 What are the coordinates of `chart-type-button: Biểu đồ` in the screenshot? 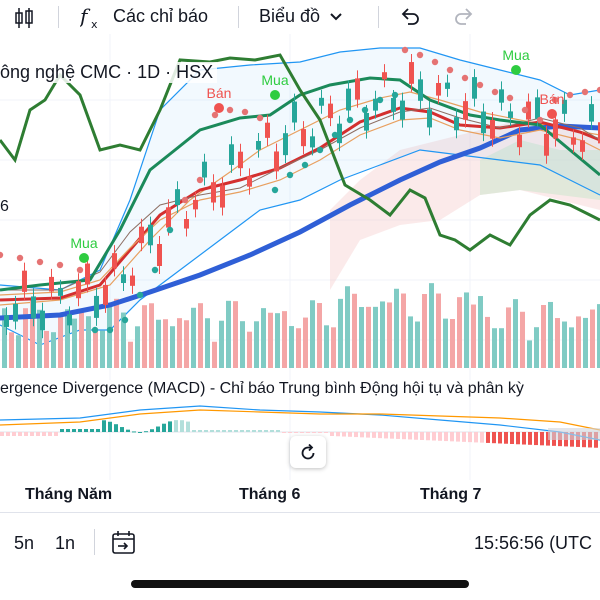 It's located at (301, 16).